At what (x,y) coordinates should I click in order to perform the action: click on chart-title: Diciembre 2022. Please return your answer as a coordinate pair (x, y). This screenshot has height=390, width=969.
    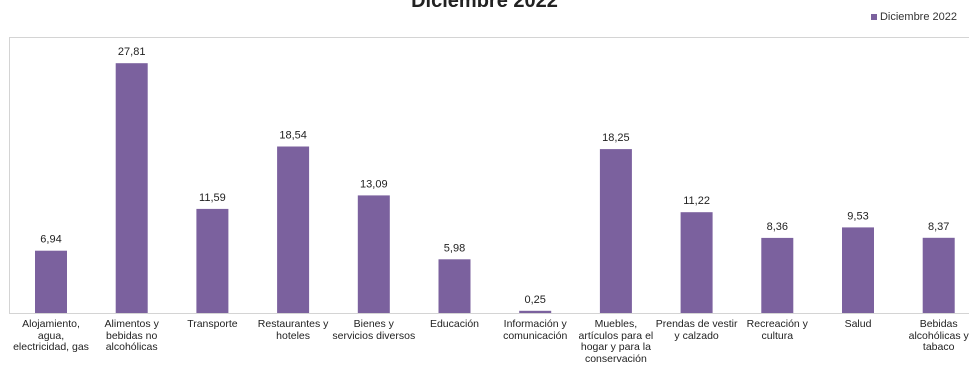
    Looking at the image, I should click on (484, 6).